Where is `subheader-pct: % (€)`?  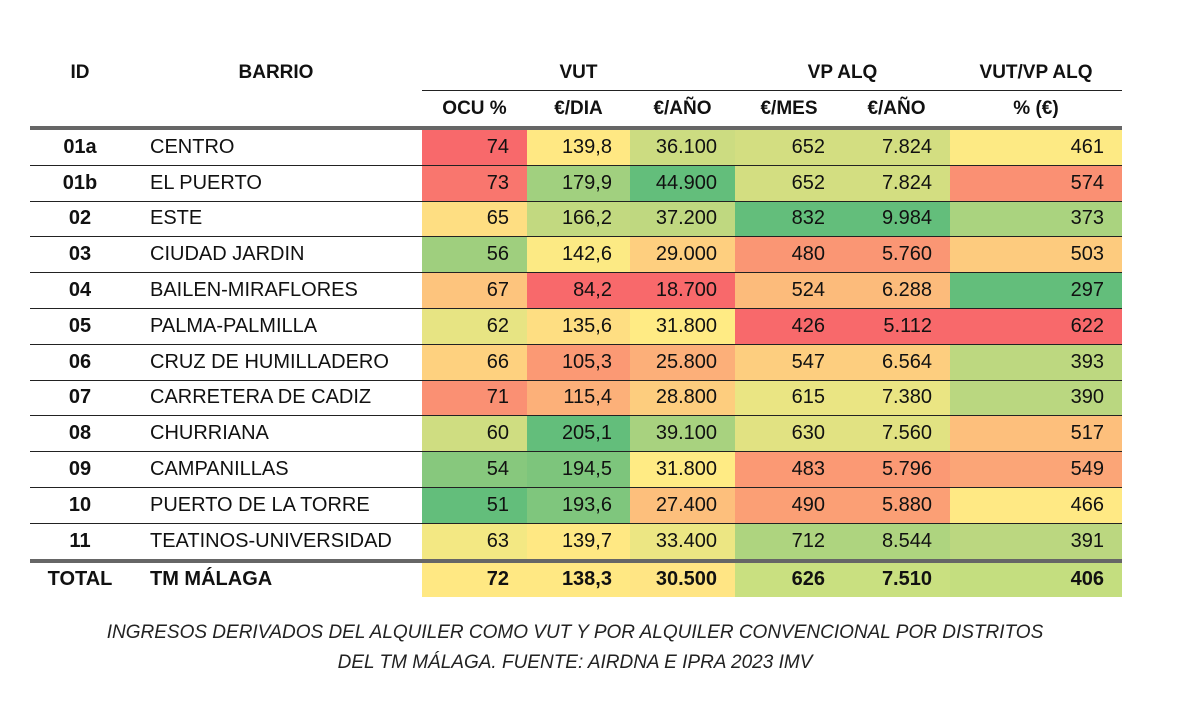
subheader-pct: % (€) is located at coordinates (1036, 109).